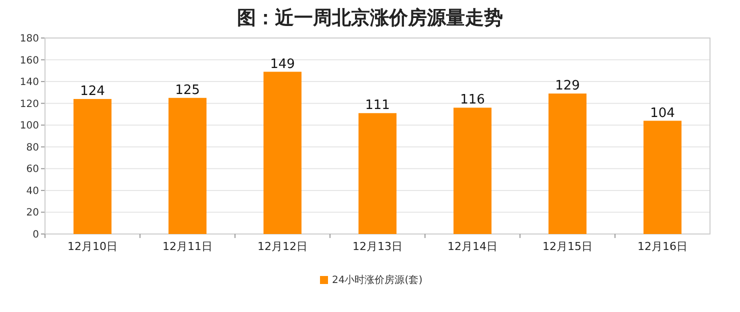 This screenshot has width=740, height=312. Describe the element at coordinates (187, 246) in the screenshot. I see `x-tick-label: 12月11日` at that location.